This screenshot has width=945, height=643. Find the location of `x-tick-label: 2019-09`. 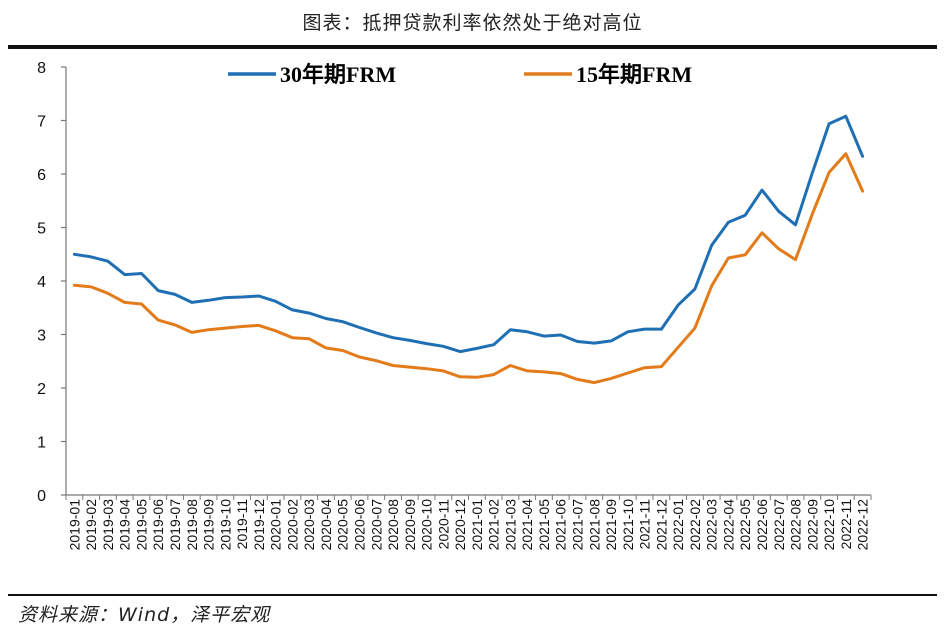

x-tick-label: 2019-09 is located at coordinates (209, 525).